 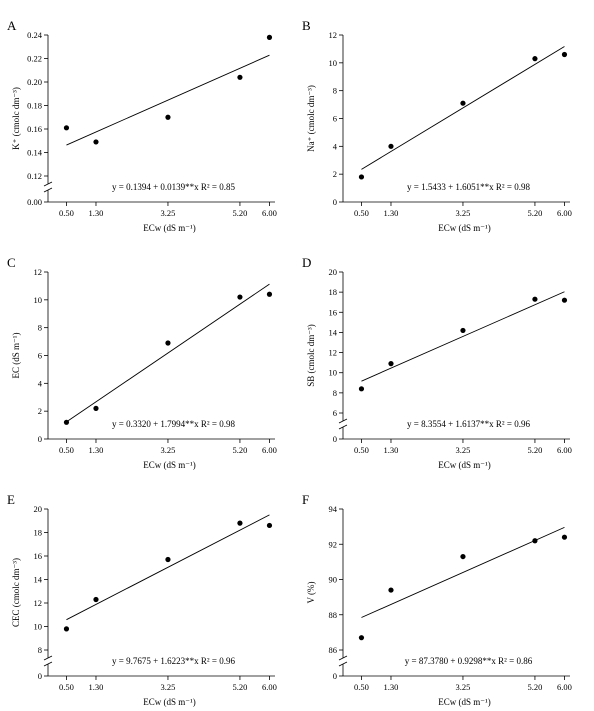 What do you see at coordinates (34, 202) in the screenshot?
I see `y-tick-label: 0.00` at bounding box center [34, 202].